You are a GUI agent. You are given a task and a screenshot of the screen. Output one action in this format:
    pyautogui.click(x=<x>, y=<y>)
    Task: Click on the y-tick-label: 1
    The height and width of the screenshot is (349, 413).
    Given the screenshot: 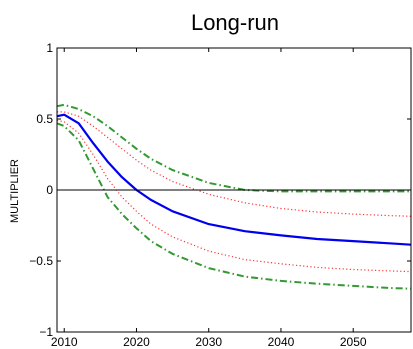 What is the action you would take?
    pyautogui.click(x=49, y=48)
    